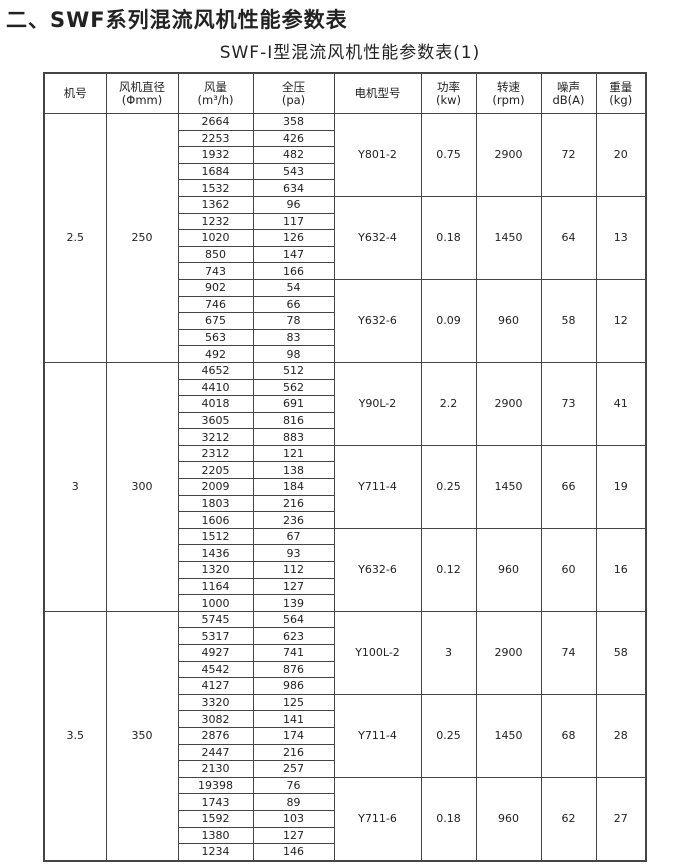 The height and width of the screenshot is (867, 700). Describe the element at coordinates (448, 320) in the screenshot. I see `power-cell: 0.09` at that location.